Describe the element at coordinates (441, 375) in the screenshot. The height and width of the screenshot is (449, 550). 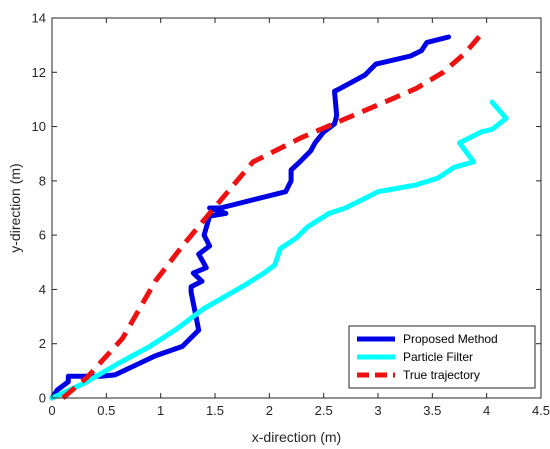
I see `legend-label: True trajectory` at that location.